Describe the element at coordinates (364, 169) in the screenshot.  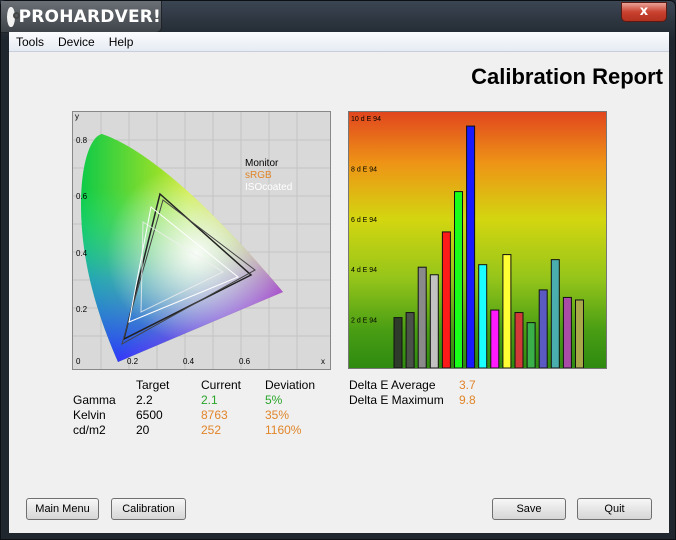
I see `delta-e-y-tick-label: 8 d E 94` at that location.